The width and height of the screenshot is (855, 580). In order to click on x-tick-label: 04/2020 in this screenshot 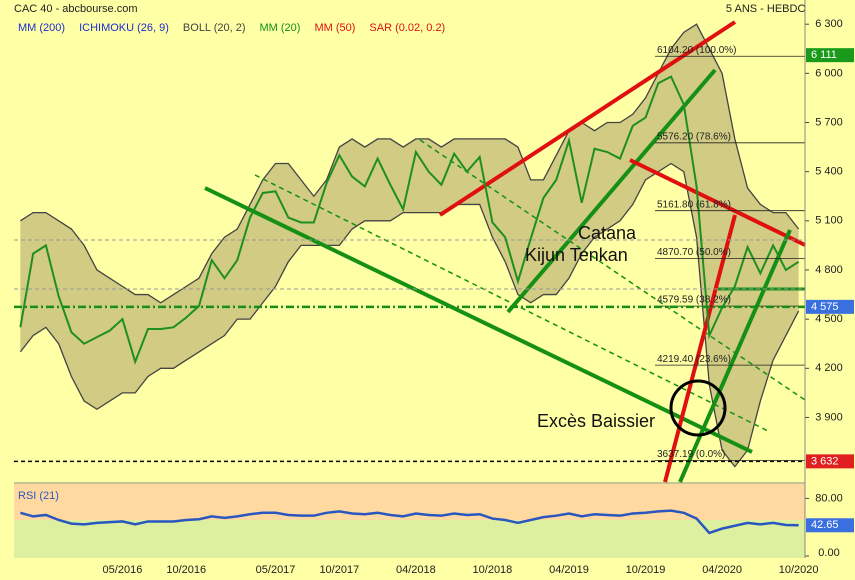, I will do `click(722, 570)`.